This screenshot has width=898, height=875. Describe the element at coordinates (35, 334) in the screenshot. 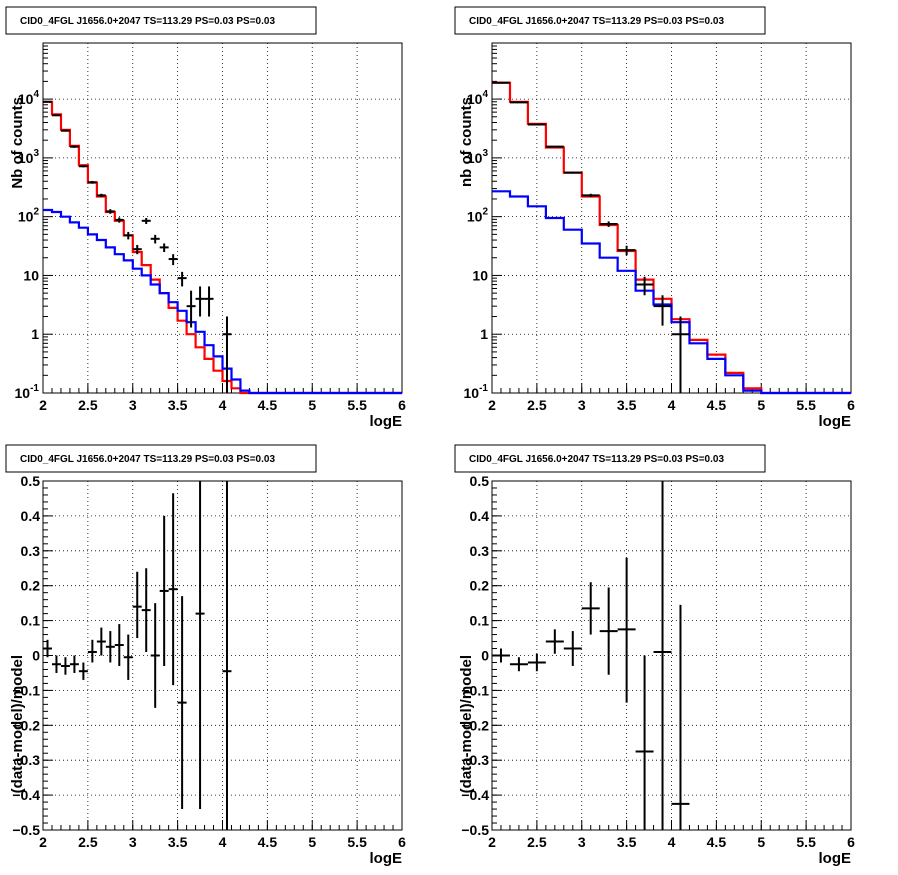

I see `y-tick-label: 1` at that location.